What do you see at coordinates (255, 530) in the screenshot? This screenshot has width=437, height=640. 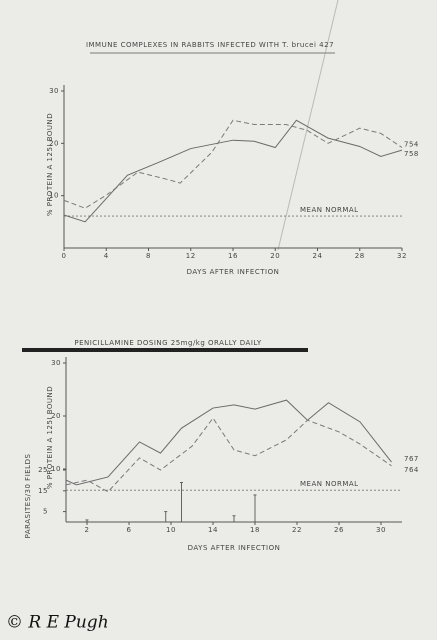 I see `x-tick-label: 18` at bounding box center [255, 530].